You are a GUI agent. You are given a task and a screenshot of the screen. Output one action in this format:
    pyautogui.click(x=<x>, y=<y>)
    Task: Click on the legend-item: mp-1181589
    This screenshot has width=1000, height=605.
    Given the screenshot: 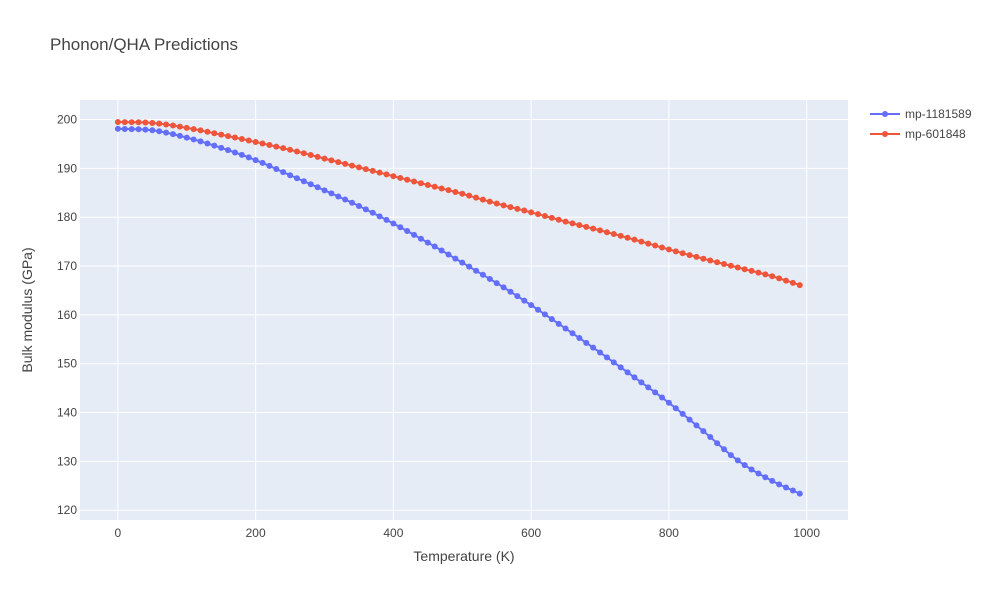 What is the action you would take?
    pyautogui.click(x=921, y=114)
    